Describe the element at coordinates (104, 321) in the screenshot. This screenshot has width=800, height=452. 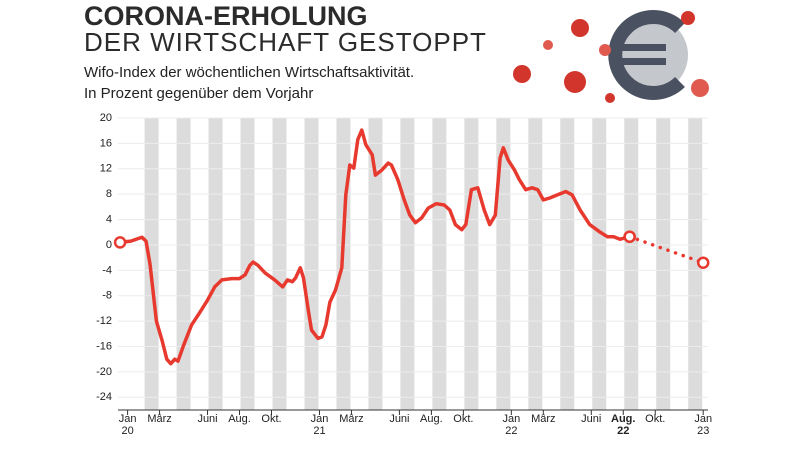
I see `y-tick-label: -12` at that location.